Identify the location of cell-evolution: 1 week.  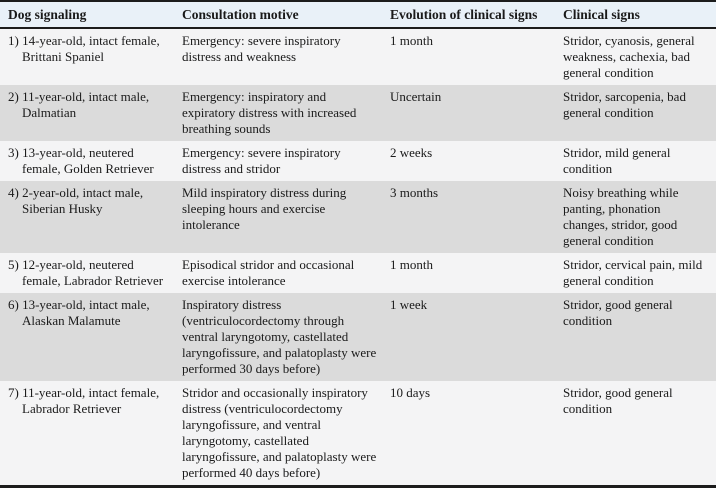
(409, 304).